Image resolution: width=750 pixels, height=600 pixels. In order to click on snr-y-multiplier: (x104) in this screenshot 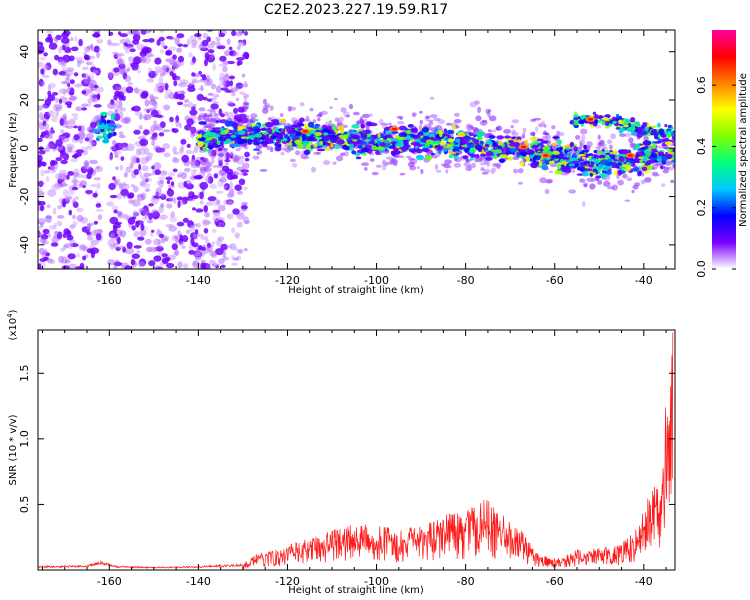, I will do `click(12, 324)`.